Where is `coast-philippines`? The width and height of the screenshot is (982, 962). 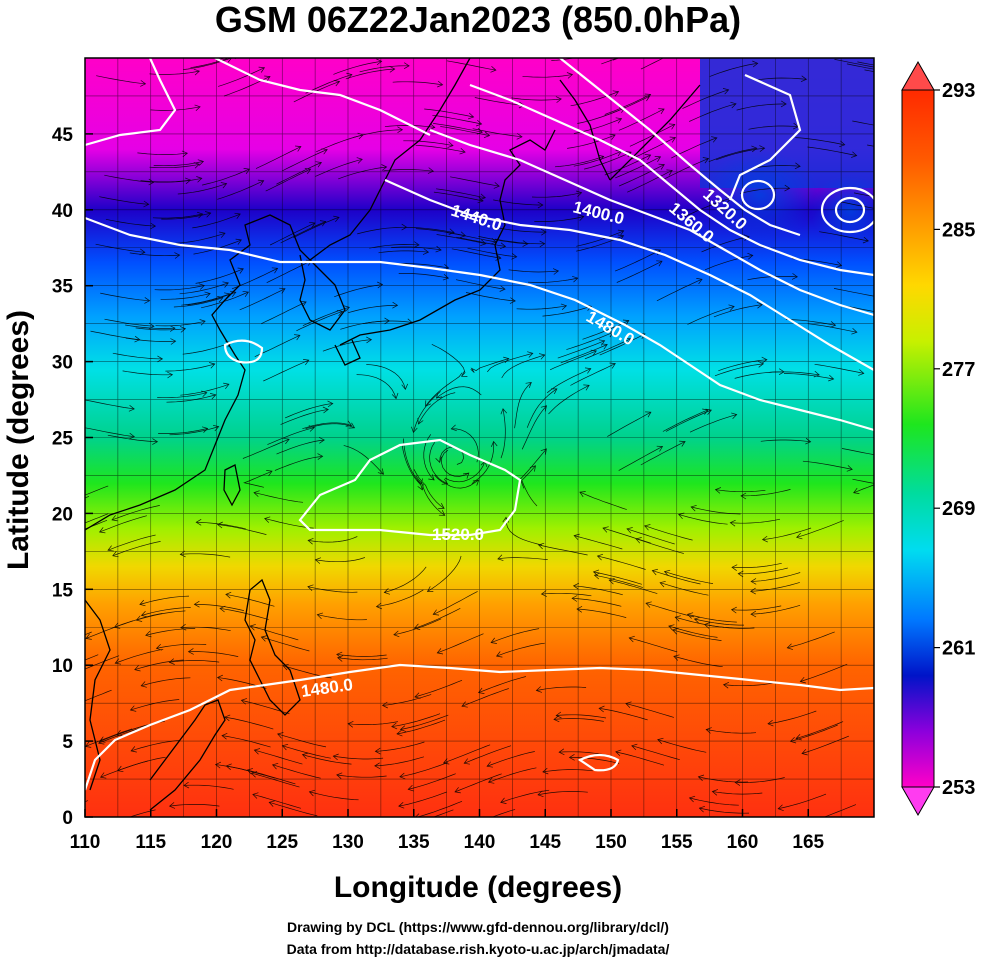
coast-philippines is located at coordinates (272, 647).